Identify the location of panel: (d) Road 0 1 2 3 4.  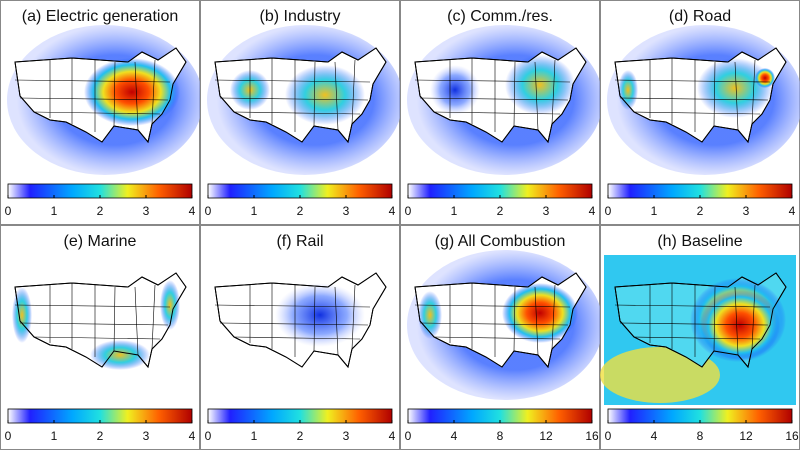
(700, 112).